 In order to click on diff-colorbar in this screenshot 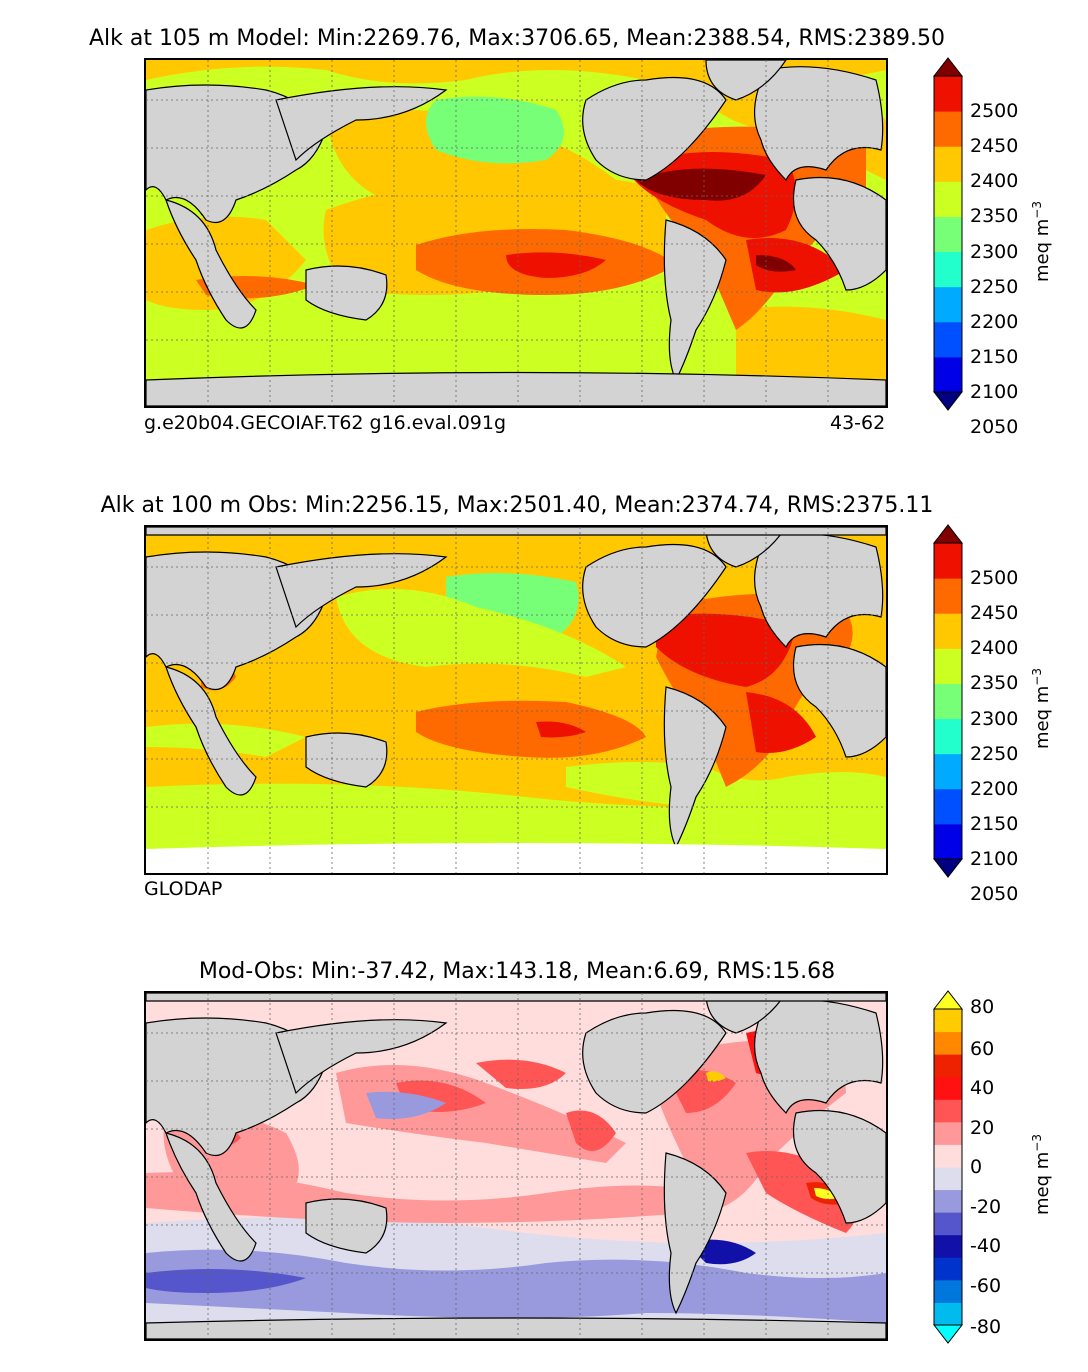, I will do `click(948, 1167)`.